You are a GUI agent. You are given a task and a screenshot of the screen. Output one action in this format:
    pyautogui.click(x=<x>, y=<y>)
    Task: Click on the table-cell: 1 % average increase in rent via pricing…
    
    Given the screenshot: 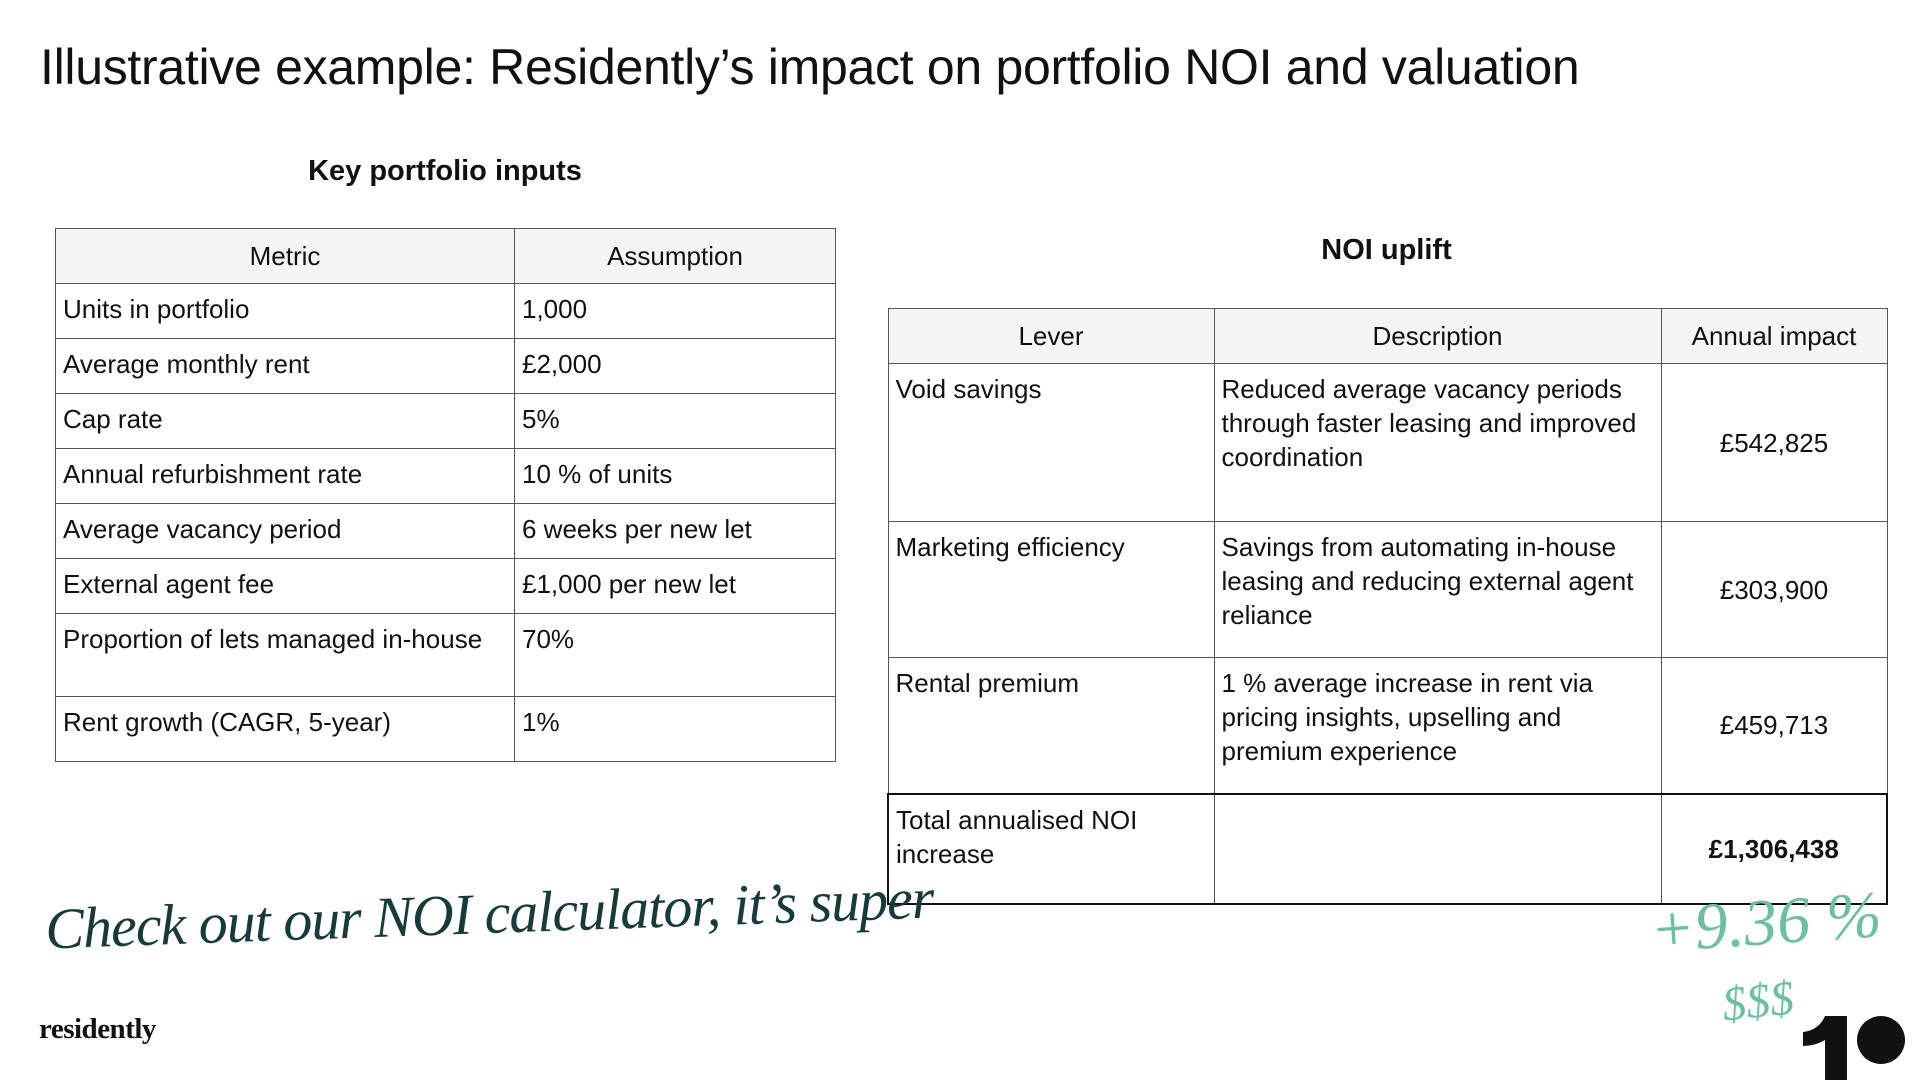 What is the action you would take?
    pyautogui.click(x=1437, y=725)
    